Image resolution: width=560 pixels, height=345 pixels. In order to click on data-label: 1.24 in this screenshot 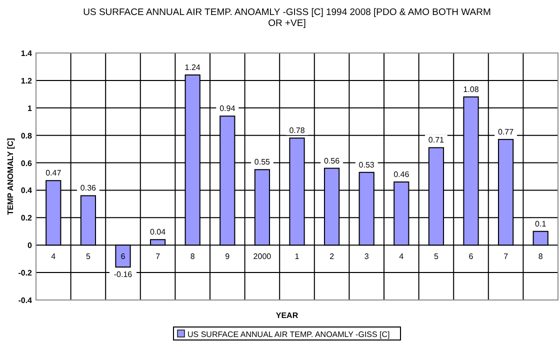, I will do `click(192, 67)`.